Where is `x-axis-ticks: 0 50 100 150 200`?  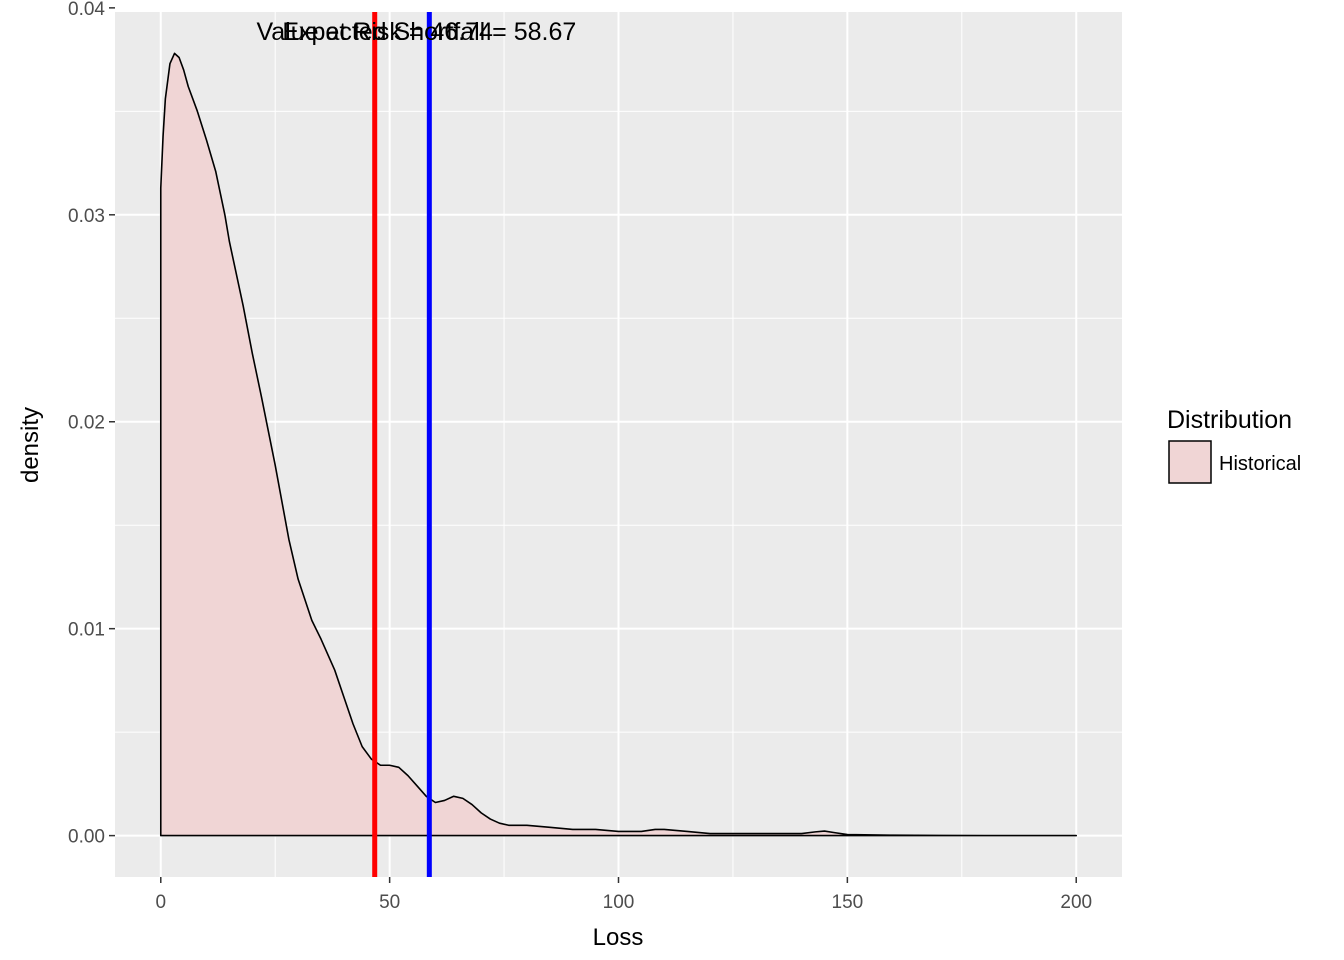 x-axis-ticks: 0 50 100 150 200 is located at coordinates (623, 895).